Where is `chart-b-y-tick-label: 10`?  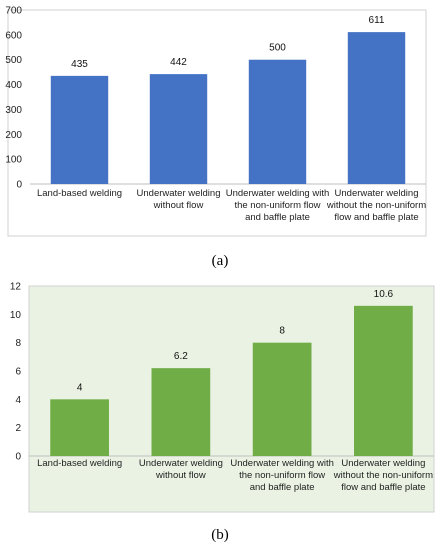
chart-b-y-tick-label: 10 is located at coordinates (16, 315).